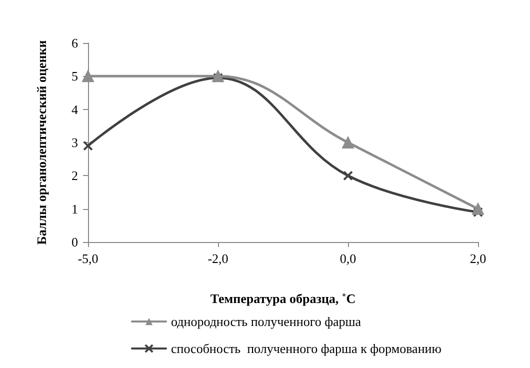 The image size is (530, 368). Describe the element at coordinates (348, 258) in the screenshot. I see `x-tick-label: 0,0` at that location.